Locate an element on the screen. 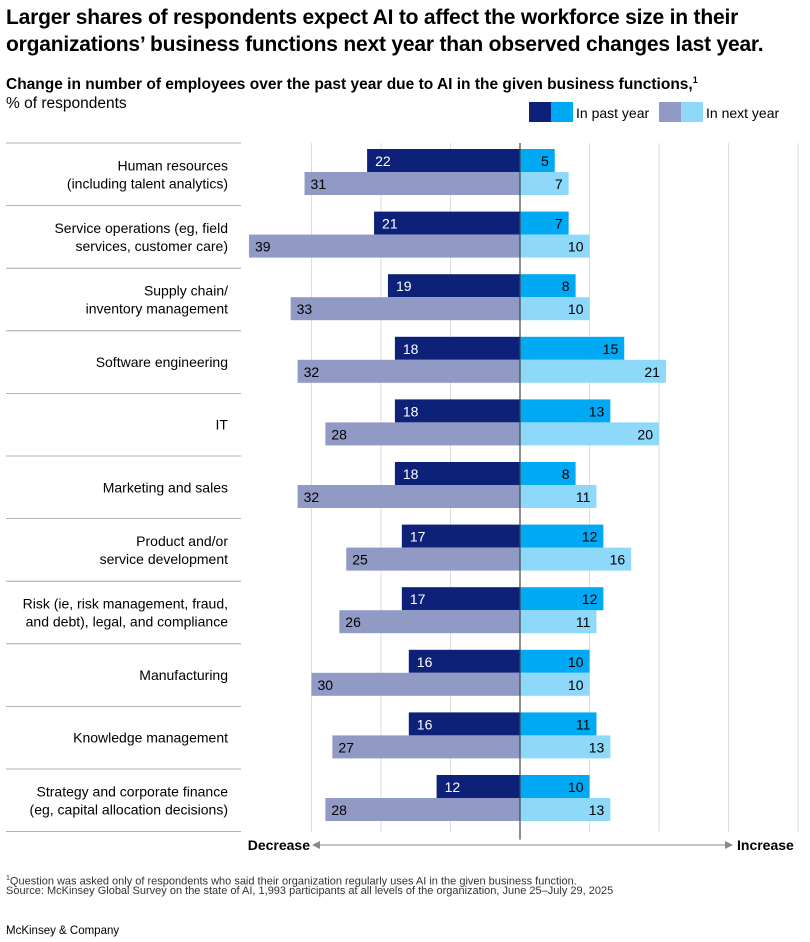 The image size is (810, 942). category-label: Supply chain/ is located at coordinates (186, 291).